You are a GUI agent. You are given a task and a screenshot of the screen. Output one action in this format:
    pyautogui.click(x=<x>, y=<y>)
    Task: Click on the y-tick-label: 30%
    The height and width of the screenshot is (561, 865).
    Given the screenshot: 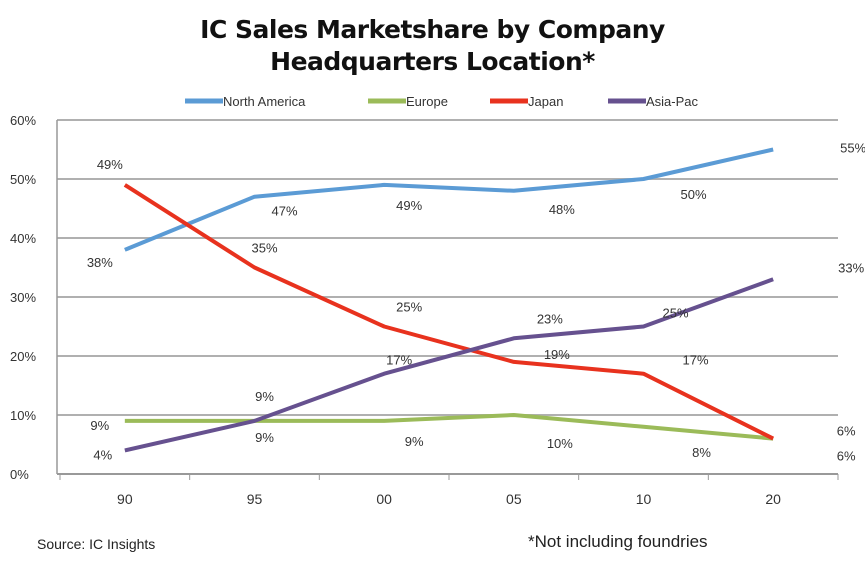 What is the action you would take?
    pyautogui.click(x=23, y=297)
    